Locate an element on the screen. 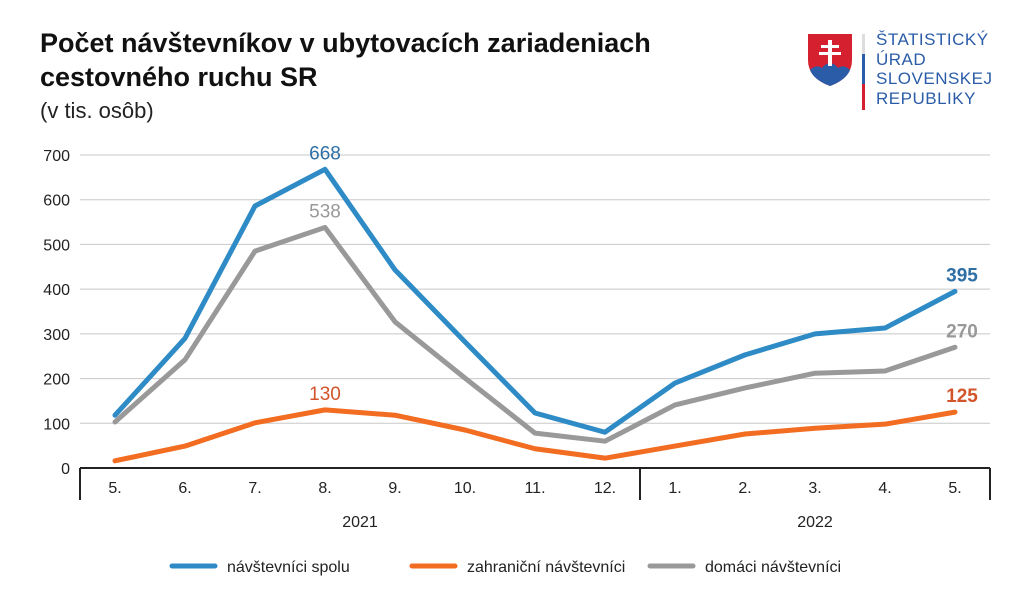 The width and height of the screenshot is (1024, 598). data-label: 125 is located at coordinates (962, 396).